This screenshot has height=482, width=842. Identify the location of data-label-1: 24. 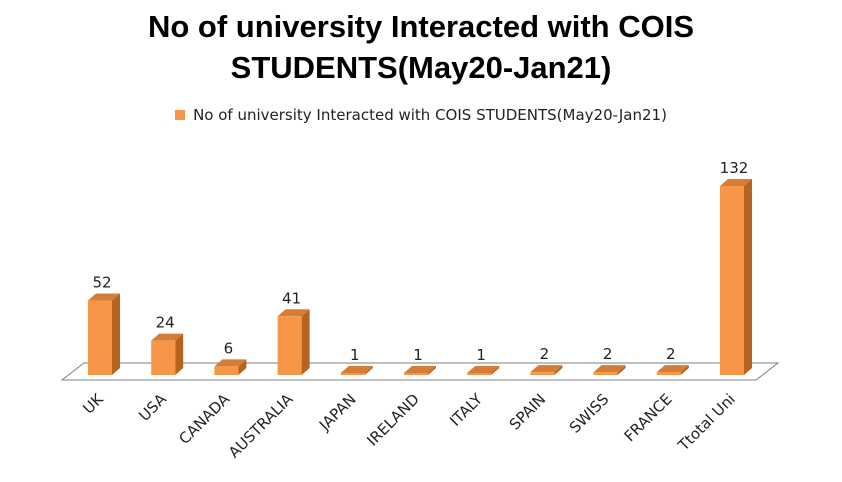
(165, 323).